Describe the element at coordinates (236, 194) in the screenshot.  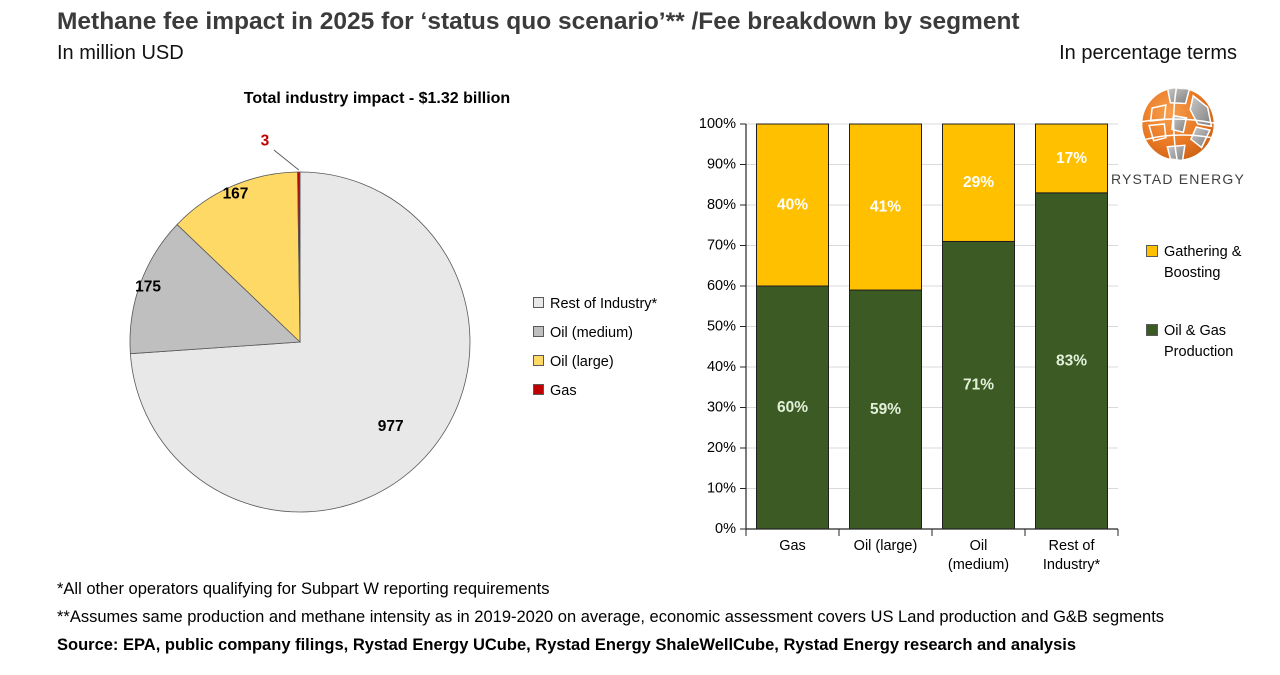
I see `pie-value-label-oil-large: 167` at that location.